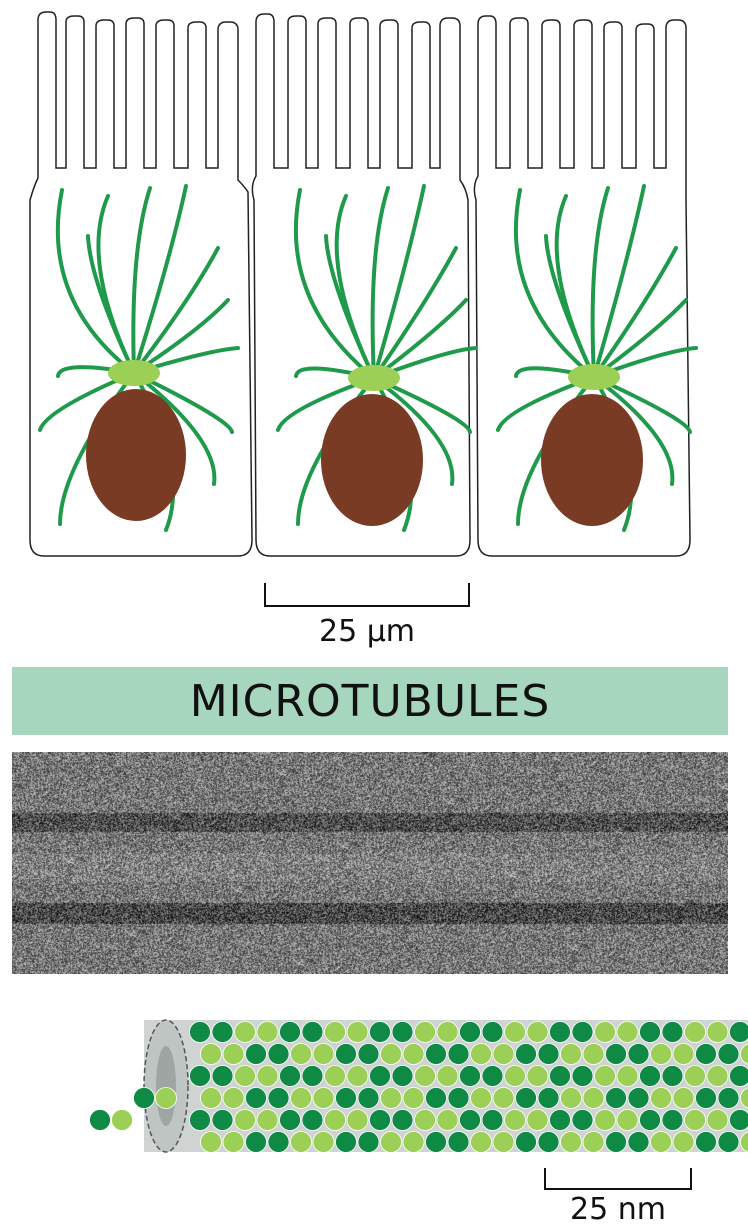 The height and width of the screenshot is (1228, 748). I want to click on microtubule-structure-model, so click(418, 1086).